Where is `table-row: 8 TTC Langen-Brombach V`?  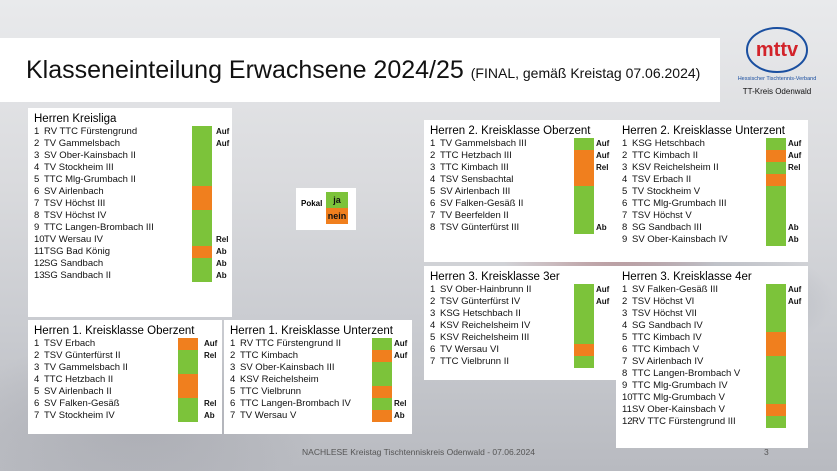 table-row: 8 TTC Langen-Brombach V is located at coordinates (712, 374).